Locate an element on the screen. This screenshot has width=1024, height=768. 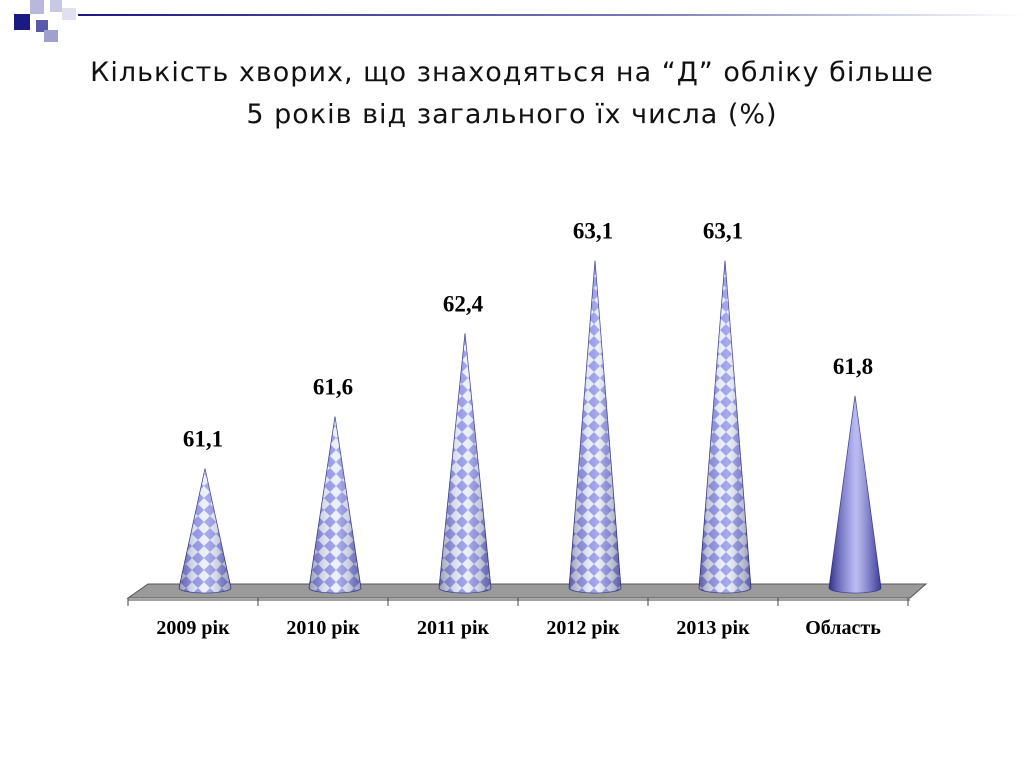
value-label: 61,8 is located at coordinates (853, 366).